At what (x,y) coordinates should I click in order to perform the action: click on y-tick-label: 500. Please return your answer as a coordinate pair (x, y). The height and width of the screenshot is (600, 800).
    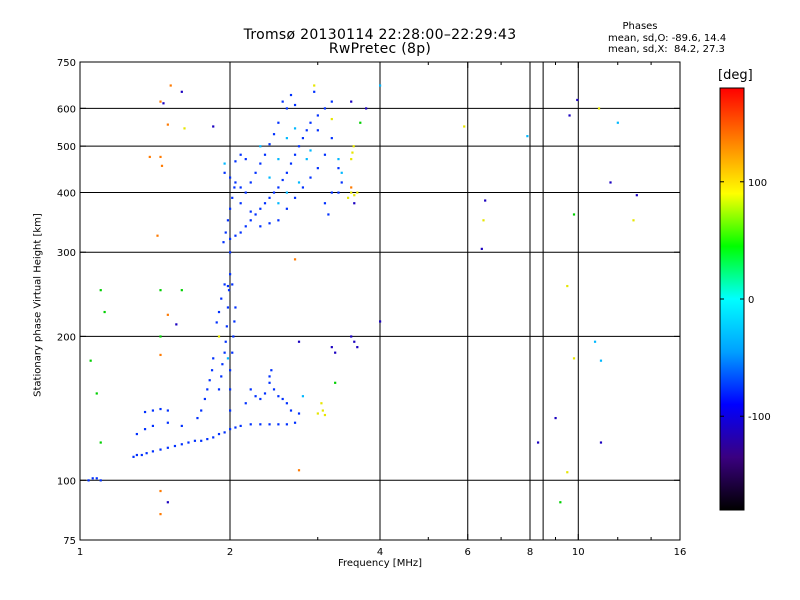
    Looking at the image, I should click on (66, 147).